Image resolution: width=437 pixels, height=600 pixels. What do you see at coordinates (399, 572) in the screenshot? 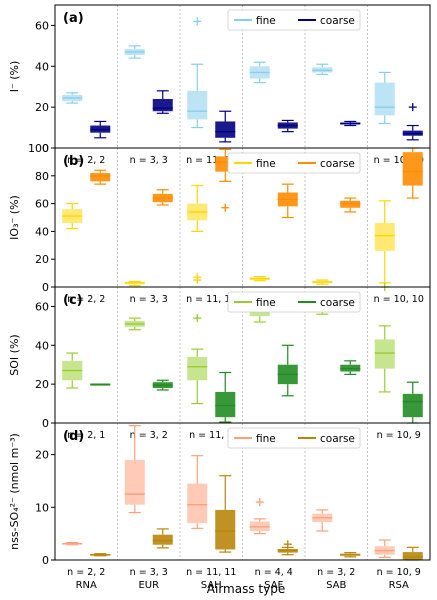
I see `sample-count: n = 10, 9` at bounding box center [399, 572].